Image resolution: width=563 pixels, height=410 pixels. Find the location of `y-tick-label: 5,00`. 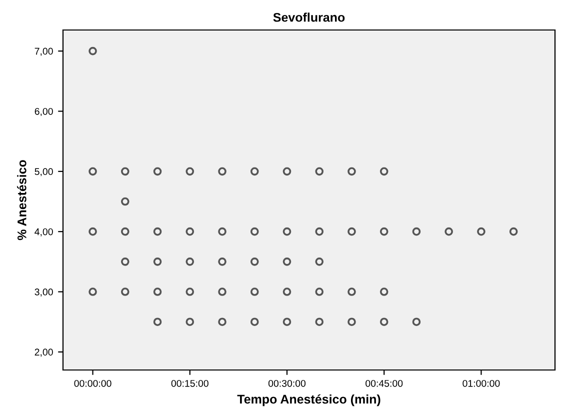

y-tick-label: 5,00 is located at coordinates (43, 172).